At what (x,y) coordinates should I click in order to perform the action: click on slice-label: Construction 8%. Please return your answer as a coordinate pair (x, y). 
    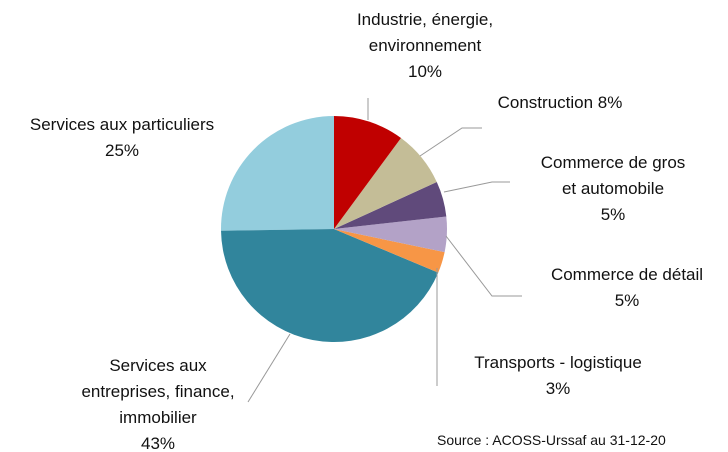
    Looking at the image, I should click on (560, 103).